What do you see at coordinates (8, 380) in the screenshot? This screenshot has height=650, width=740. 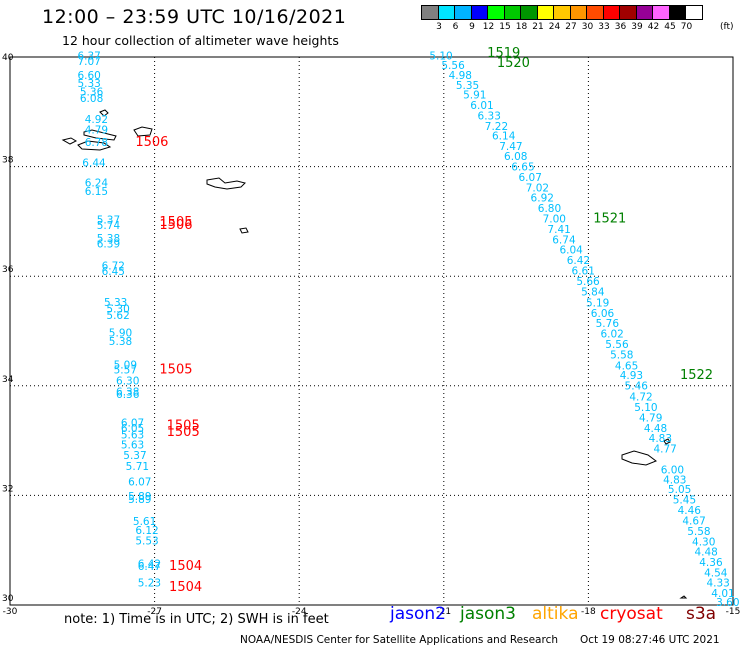 I see `lat-tick-label: 34` at bounding box center [8, 380].